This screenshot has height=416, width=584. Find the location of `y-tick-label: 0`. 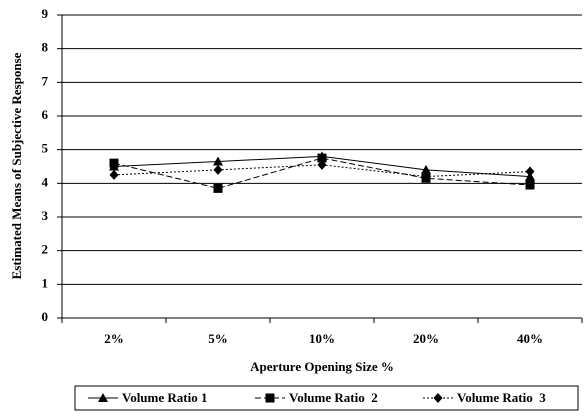

y-tick-label: 0 is located at coordinates (45, 316).